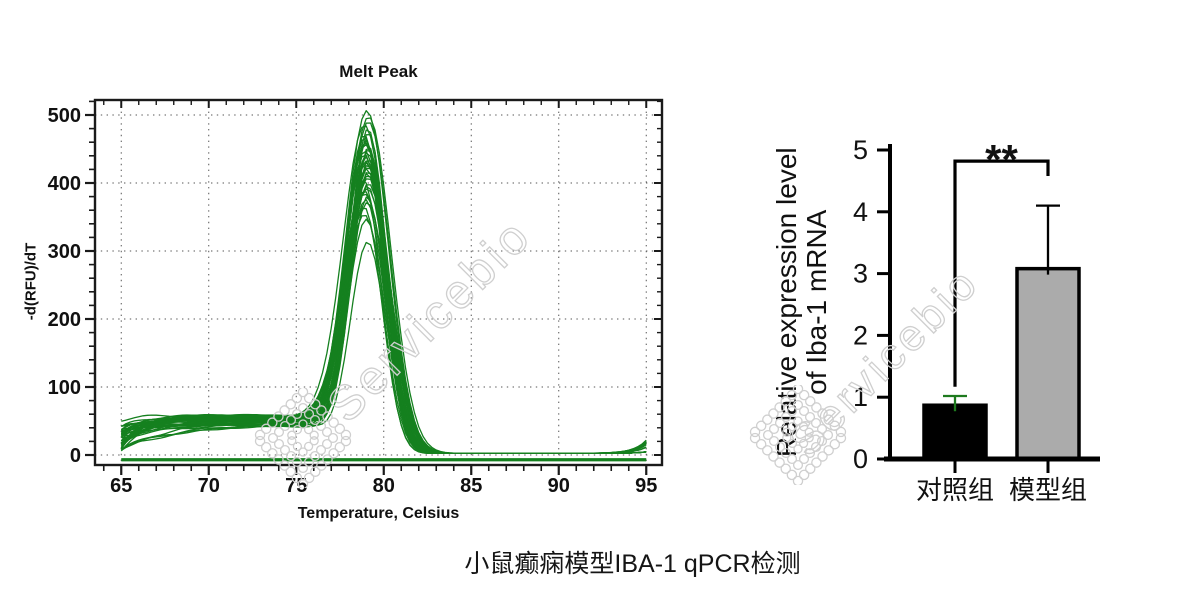  Describe the element at coordinates (955, 490) in the screenshot. I see `svg-text: 对照组` at that location.